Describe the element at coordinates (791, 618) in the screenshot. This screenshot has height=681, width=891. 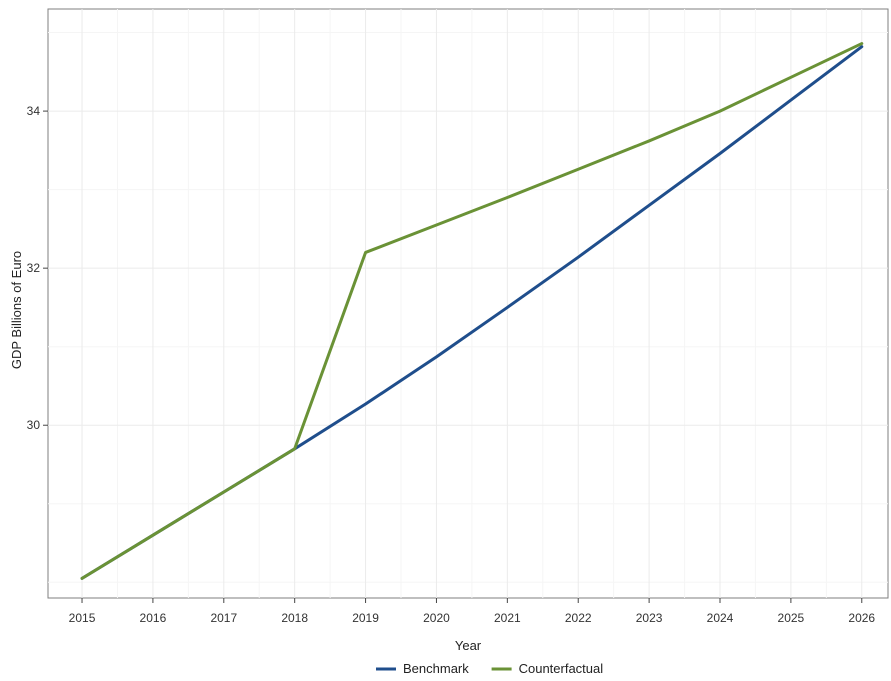
I see `x-tick-label: 2025` at that location.